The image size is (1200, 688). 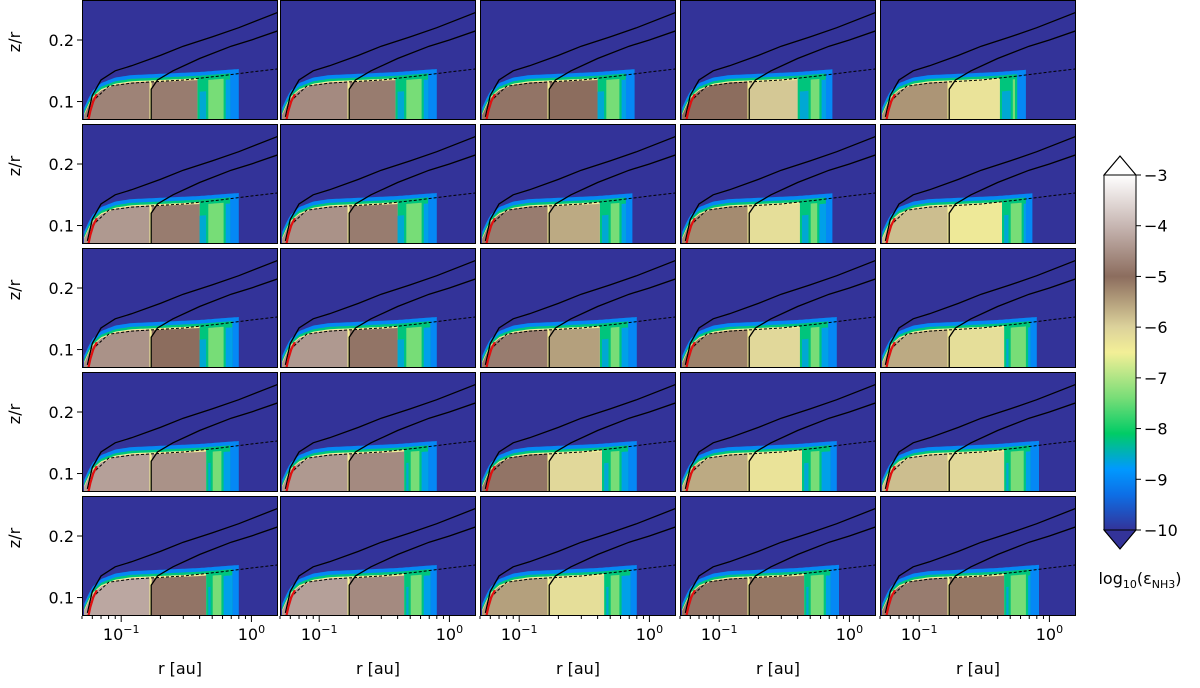 I want to click on colorbar-label: log10(εNH3), so click(x=1139, y=580).